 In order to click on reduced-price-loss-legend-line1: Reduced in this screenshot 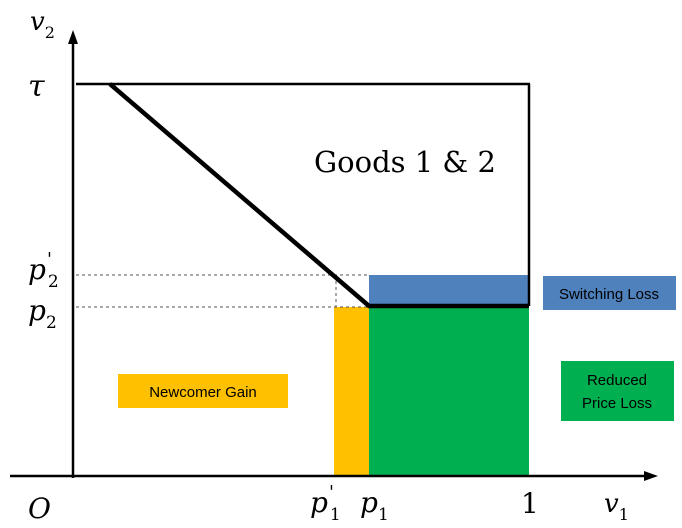, I will do `click(617, 380)`.